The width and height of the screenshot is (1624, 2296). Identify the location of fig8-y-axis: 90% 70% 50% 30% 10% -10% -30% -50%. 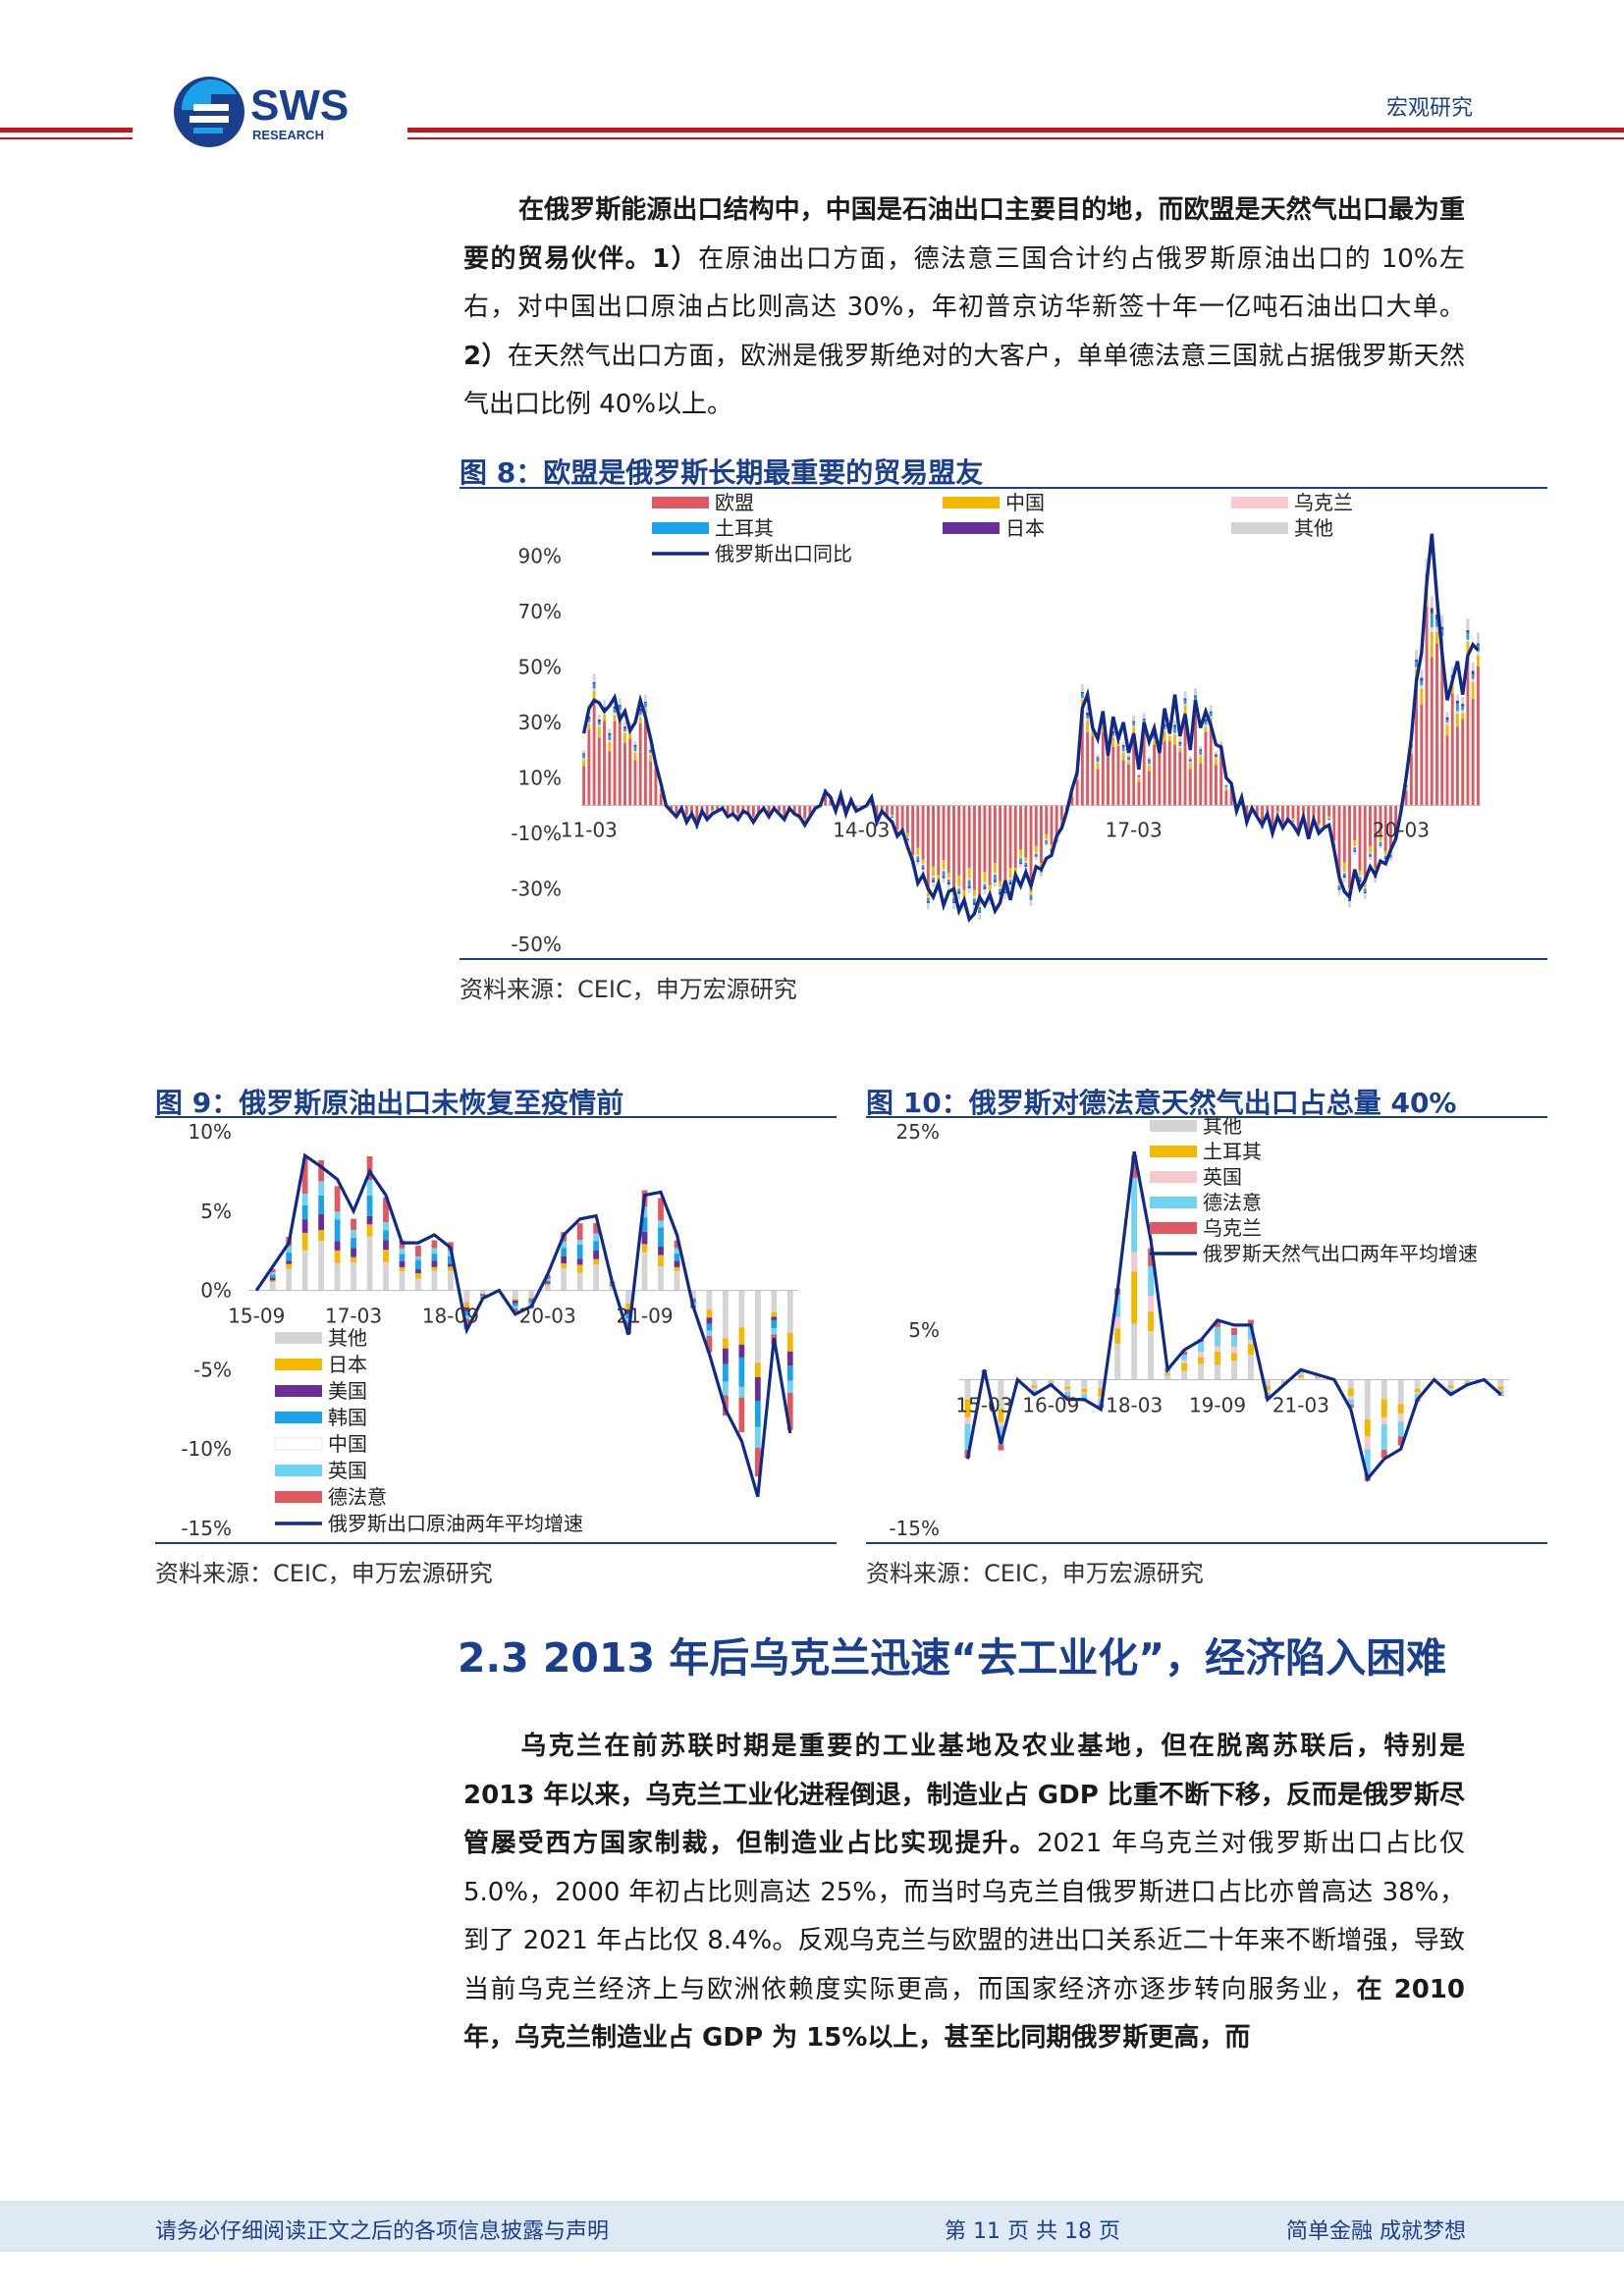
(536, 750).